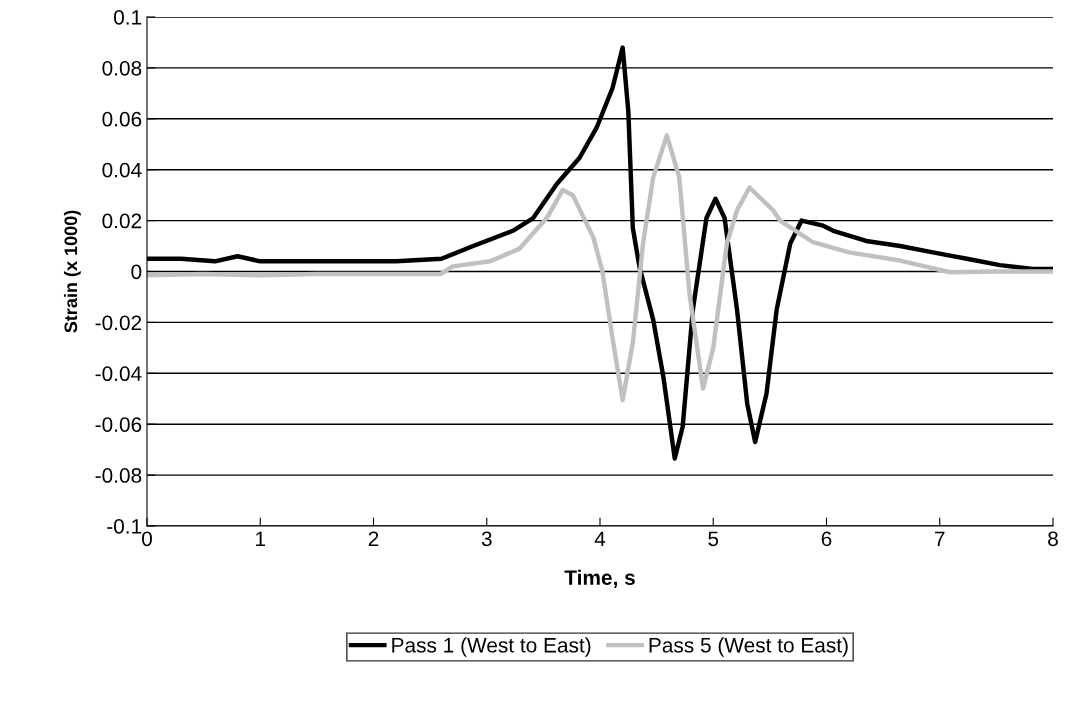  Describe the element at coordinates (136, 272) in the screenshot. I see `y-tick-label: 0` at that location.